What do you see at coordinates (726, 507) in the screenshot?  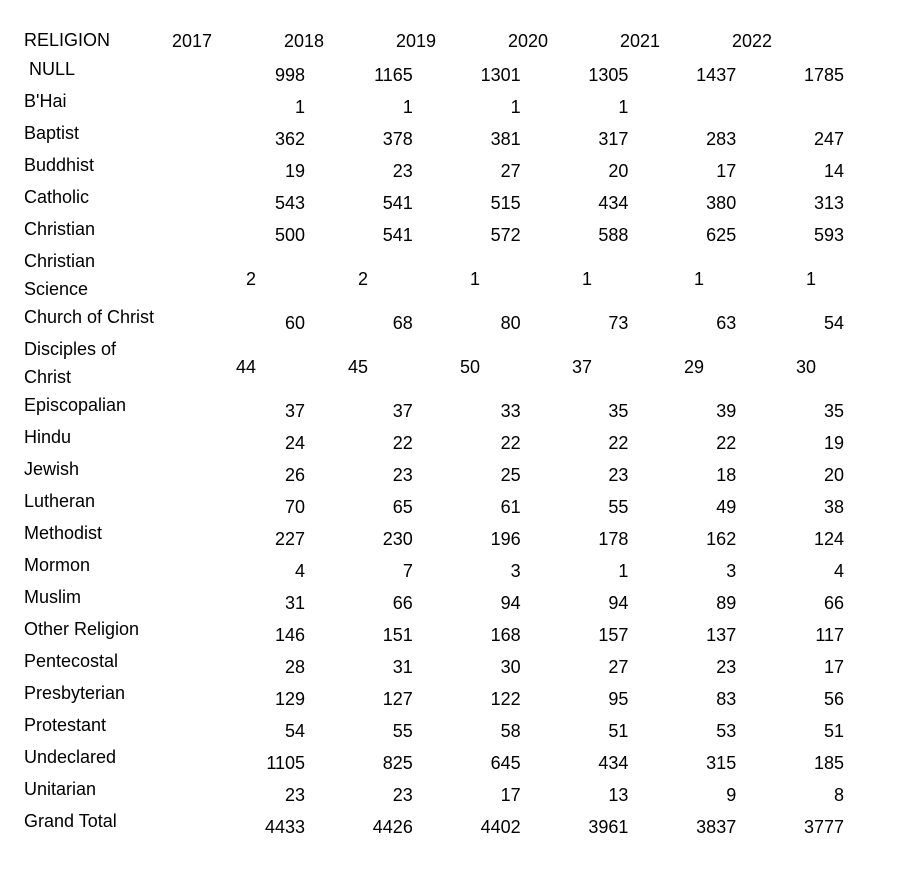 I see `value-cell-2021: 49` at bounding box center [726, 507].